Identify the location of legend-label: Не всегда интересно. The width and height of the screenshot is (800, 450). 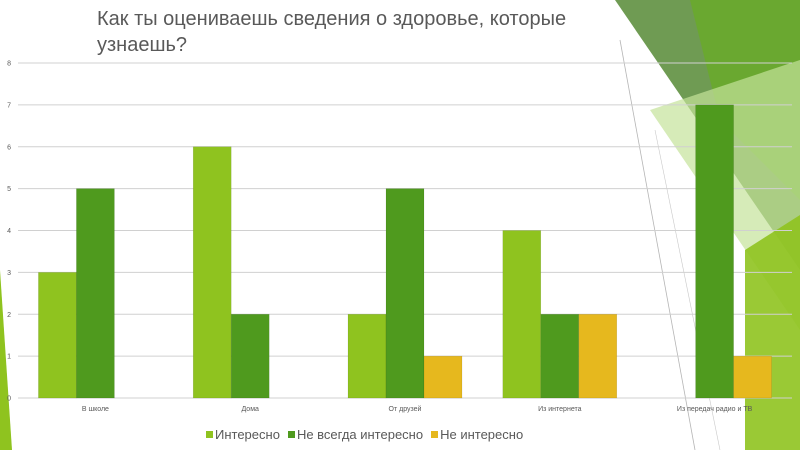
(360, 434).